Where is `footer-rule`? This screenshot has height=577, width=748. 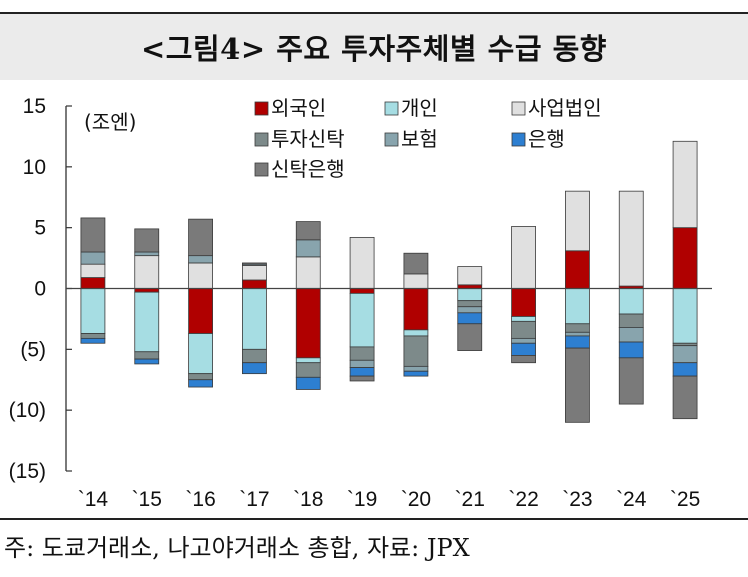
footer-rule is located at coordinates (374, 519).